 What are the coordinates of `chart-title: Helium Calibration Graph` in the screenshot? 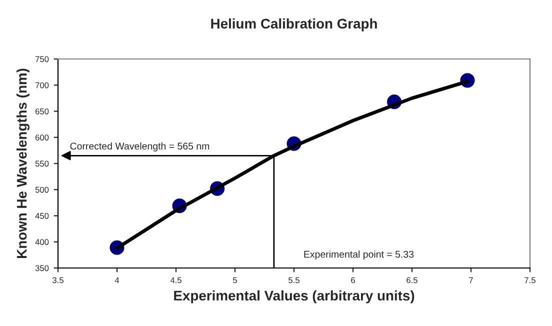 It's located at (294, 25).